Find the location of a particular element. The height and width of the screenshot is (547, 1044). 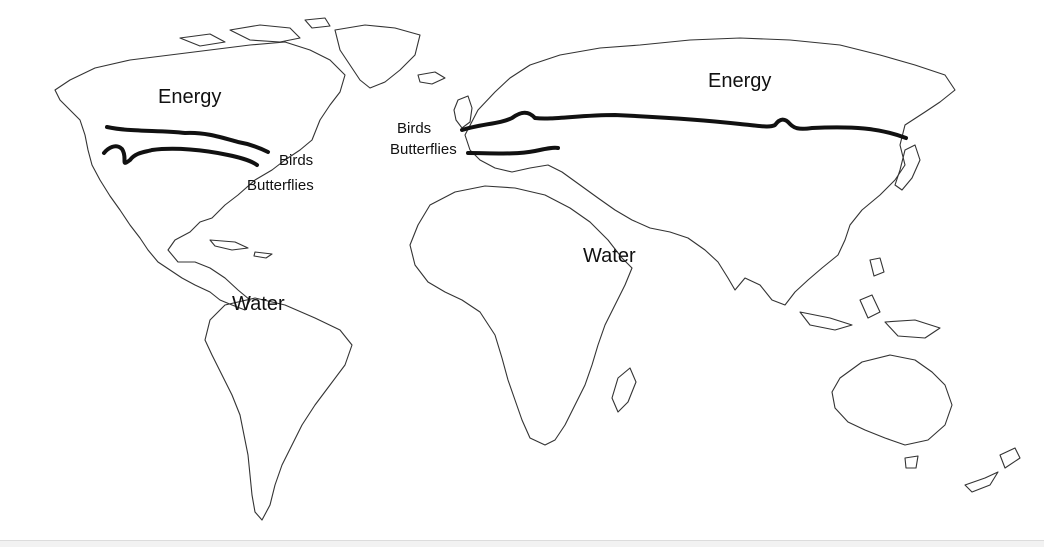

new-zealand-outline is located at coordinates (992, 470).